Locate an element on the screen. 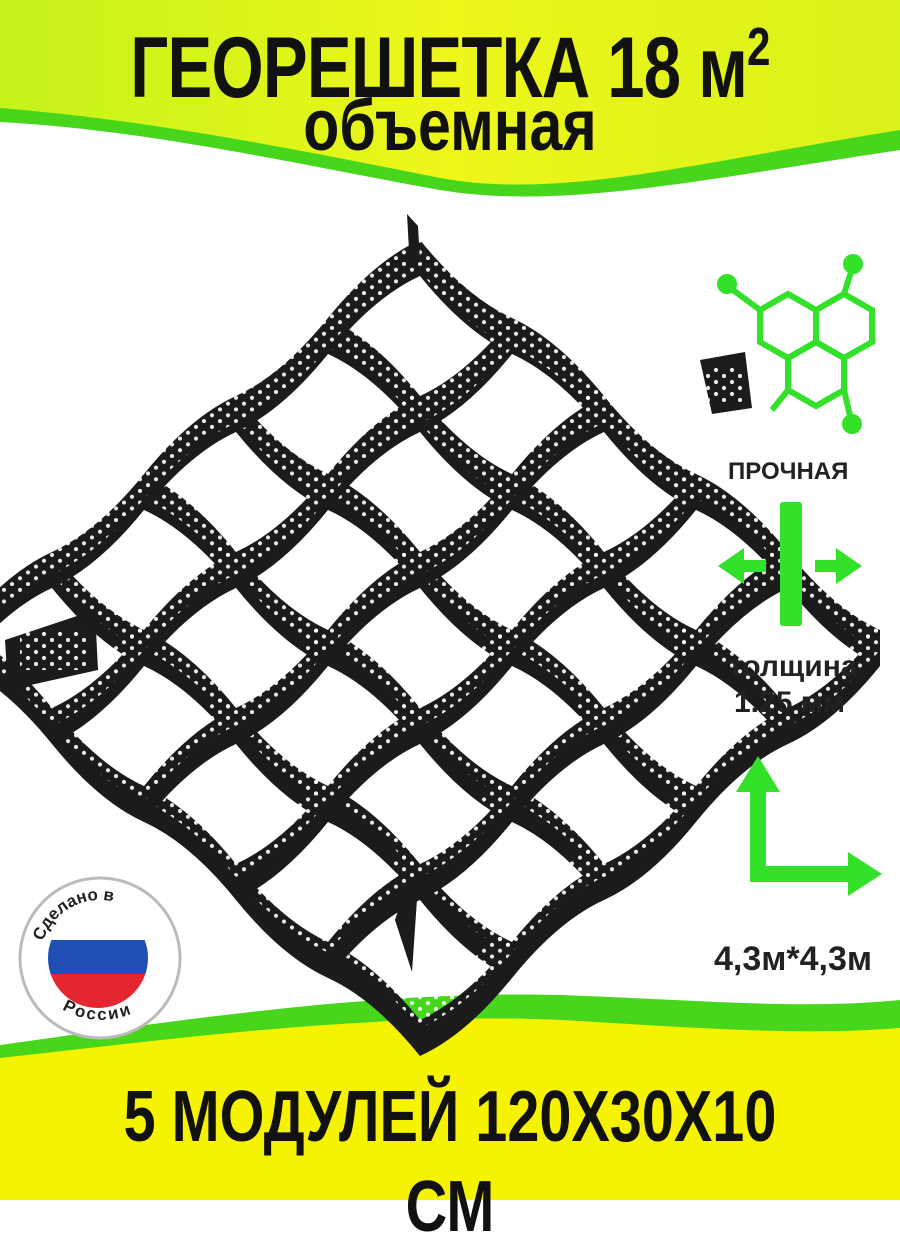 Image resolution: width=900 pixels, height=1252 pixels. bottom-banner-green-wave is located at coordinates (450, 1028).